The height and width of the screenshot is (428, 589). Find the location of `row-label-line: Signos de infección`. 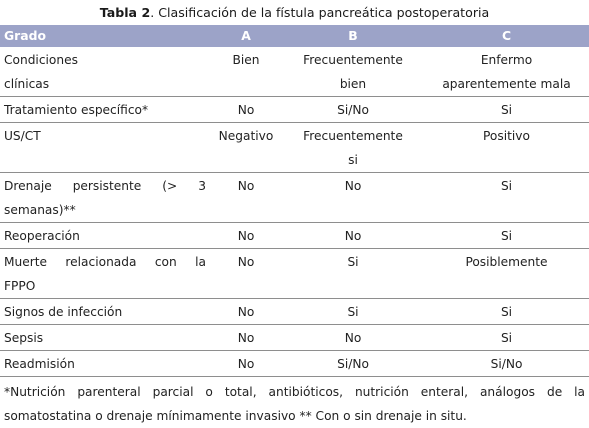

row-label-line: Signos de infección is located at coordinates (63, 312).